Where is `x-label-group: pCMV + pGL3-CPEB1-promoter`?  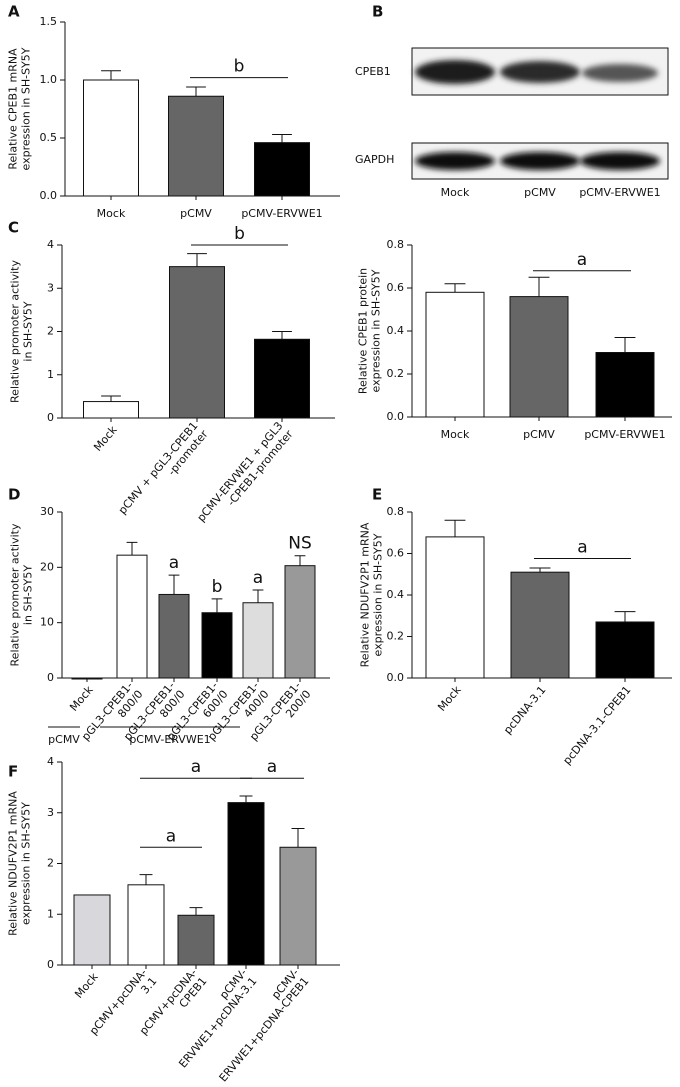
x-label-group: pCMV + pGL3-CPEB1-promoter is located at coordinates (163, 467).